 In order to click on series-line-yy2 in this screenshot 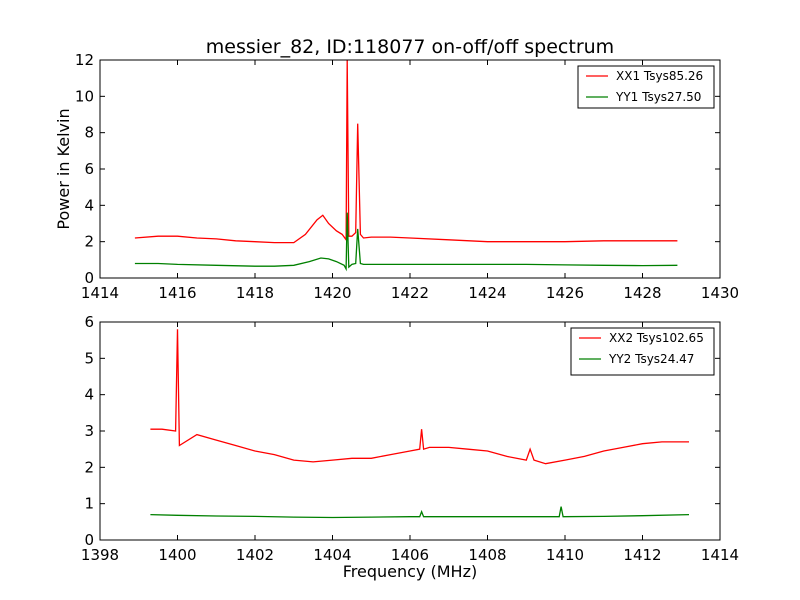, I will do `click(420, 512)`.